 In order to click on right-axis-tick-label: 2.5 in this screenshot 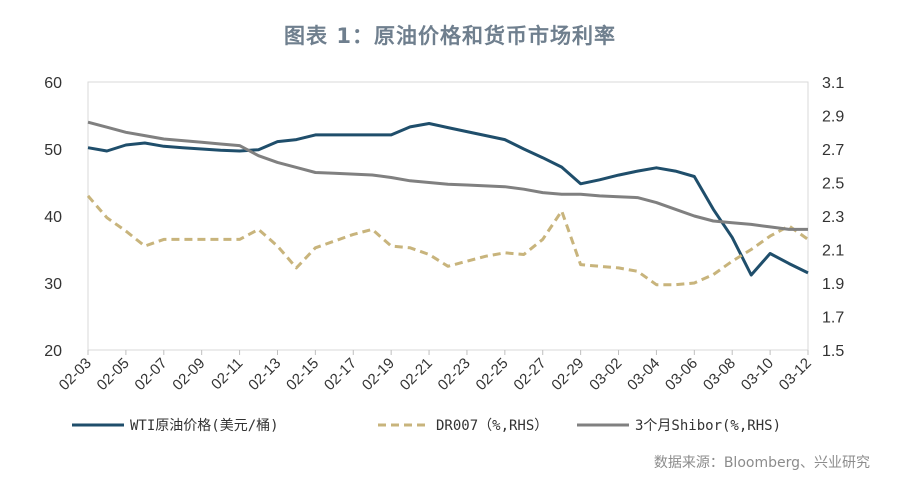, I will do `click(833, 184)`.